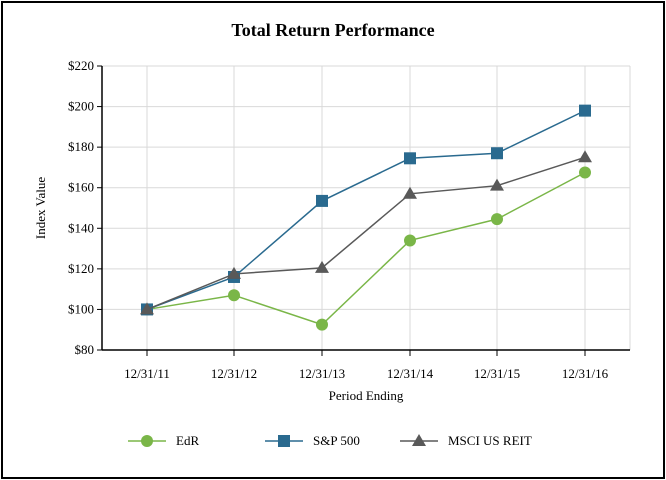 The width and height of the screenshot is (666, 480). What do you see at coordinates (40, 208) in the screenshot?
I see `y-axis-label: Index Value` at bounding box center [40, 208].